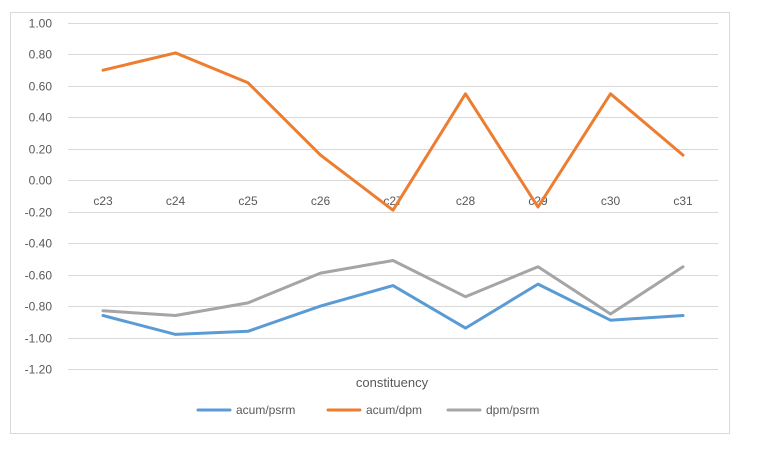 The image size is (782, 452). Describe the element at coordinates (248, 201) in the screenshot. I see `x-tick-label-c25: c25` at that location.